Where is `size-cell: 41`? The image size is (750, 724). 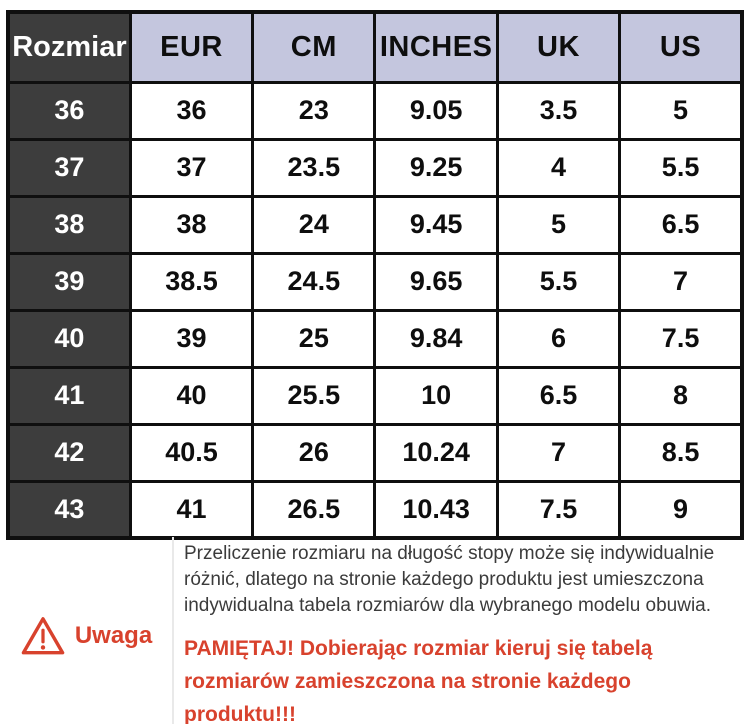
size-cell: 41 is located at coordinates (69, 395).